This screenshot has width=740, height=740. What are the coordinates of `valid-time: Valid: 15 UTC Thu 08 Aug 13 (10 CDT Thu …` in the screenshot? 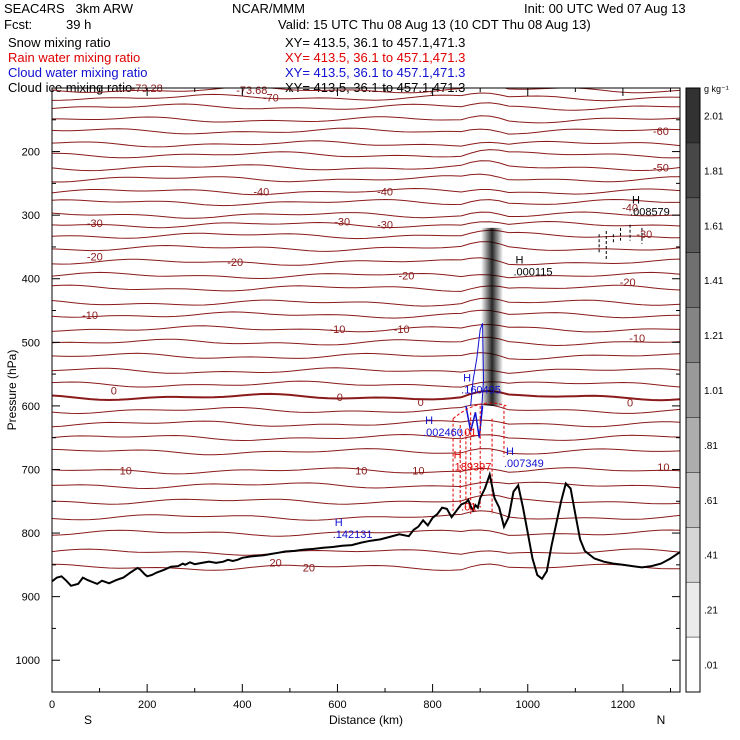 It's located at (434, 24).